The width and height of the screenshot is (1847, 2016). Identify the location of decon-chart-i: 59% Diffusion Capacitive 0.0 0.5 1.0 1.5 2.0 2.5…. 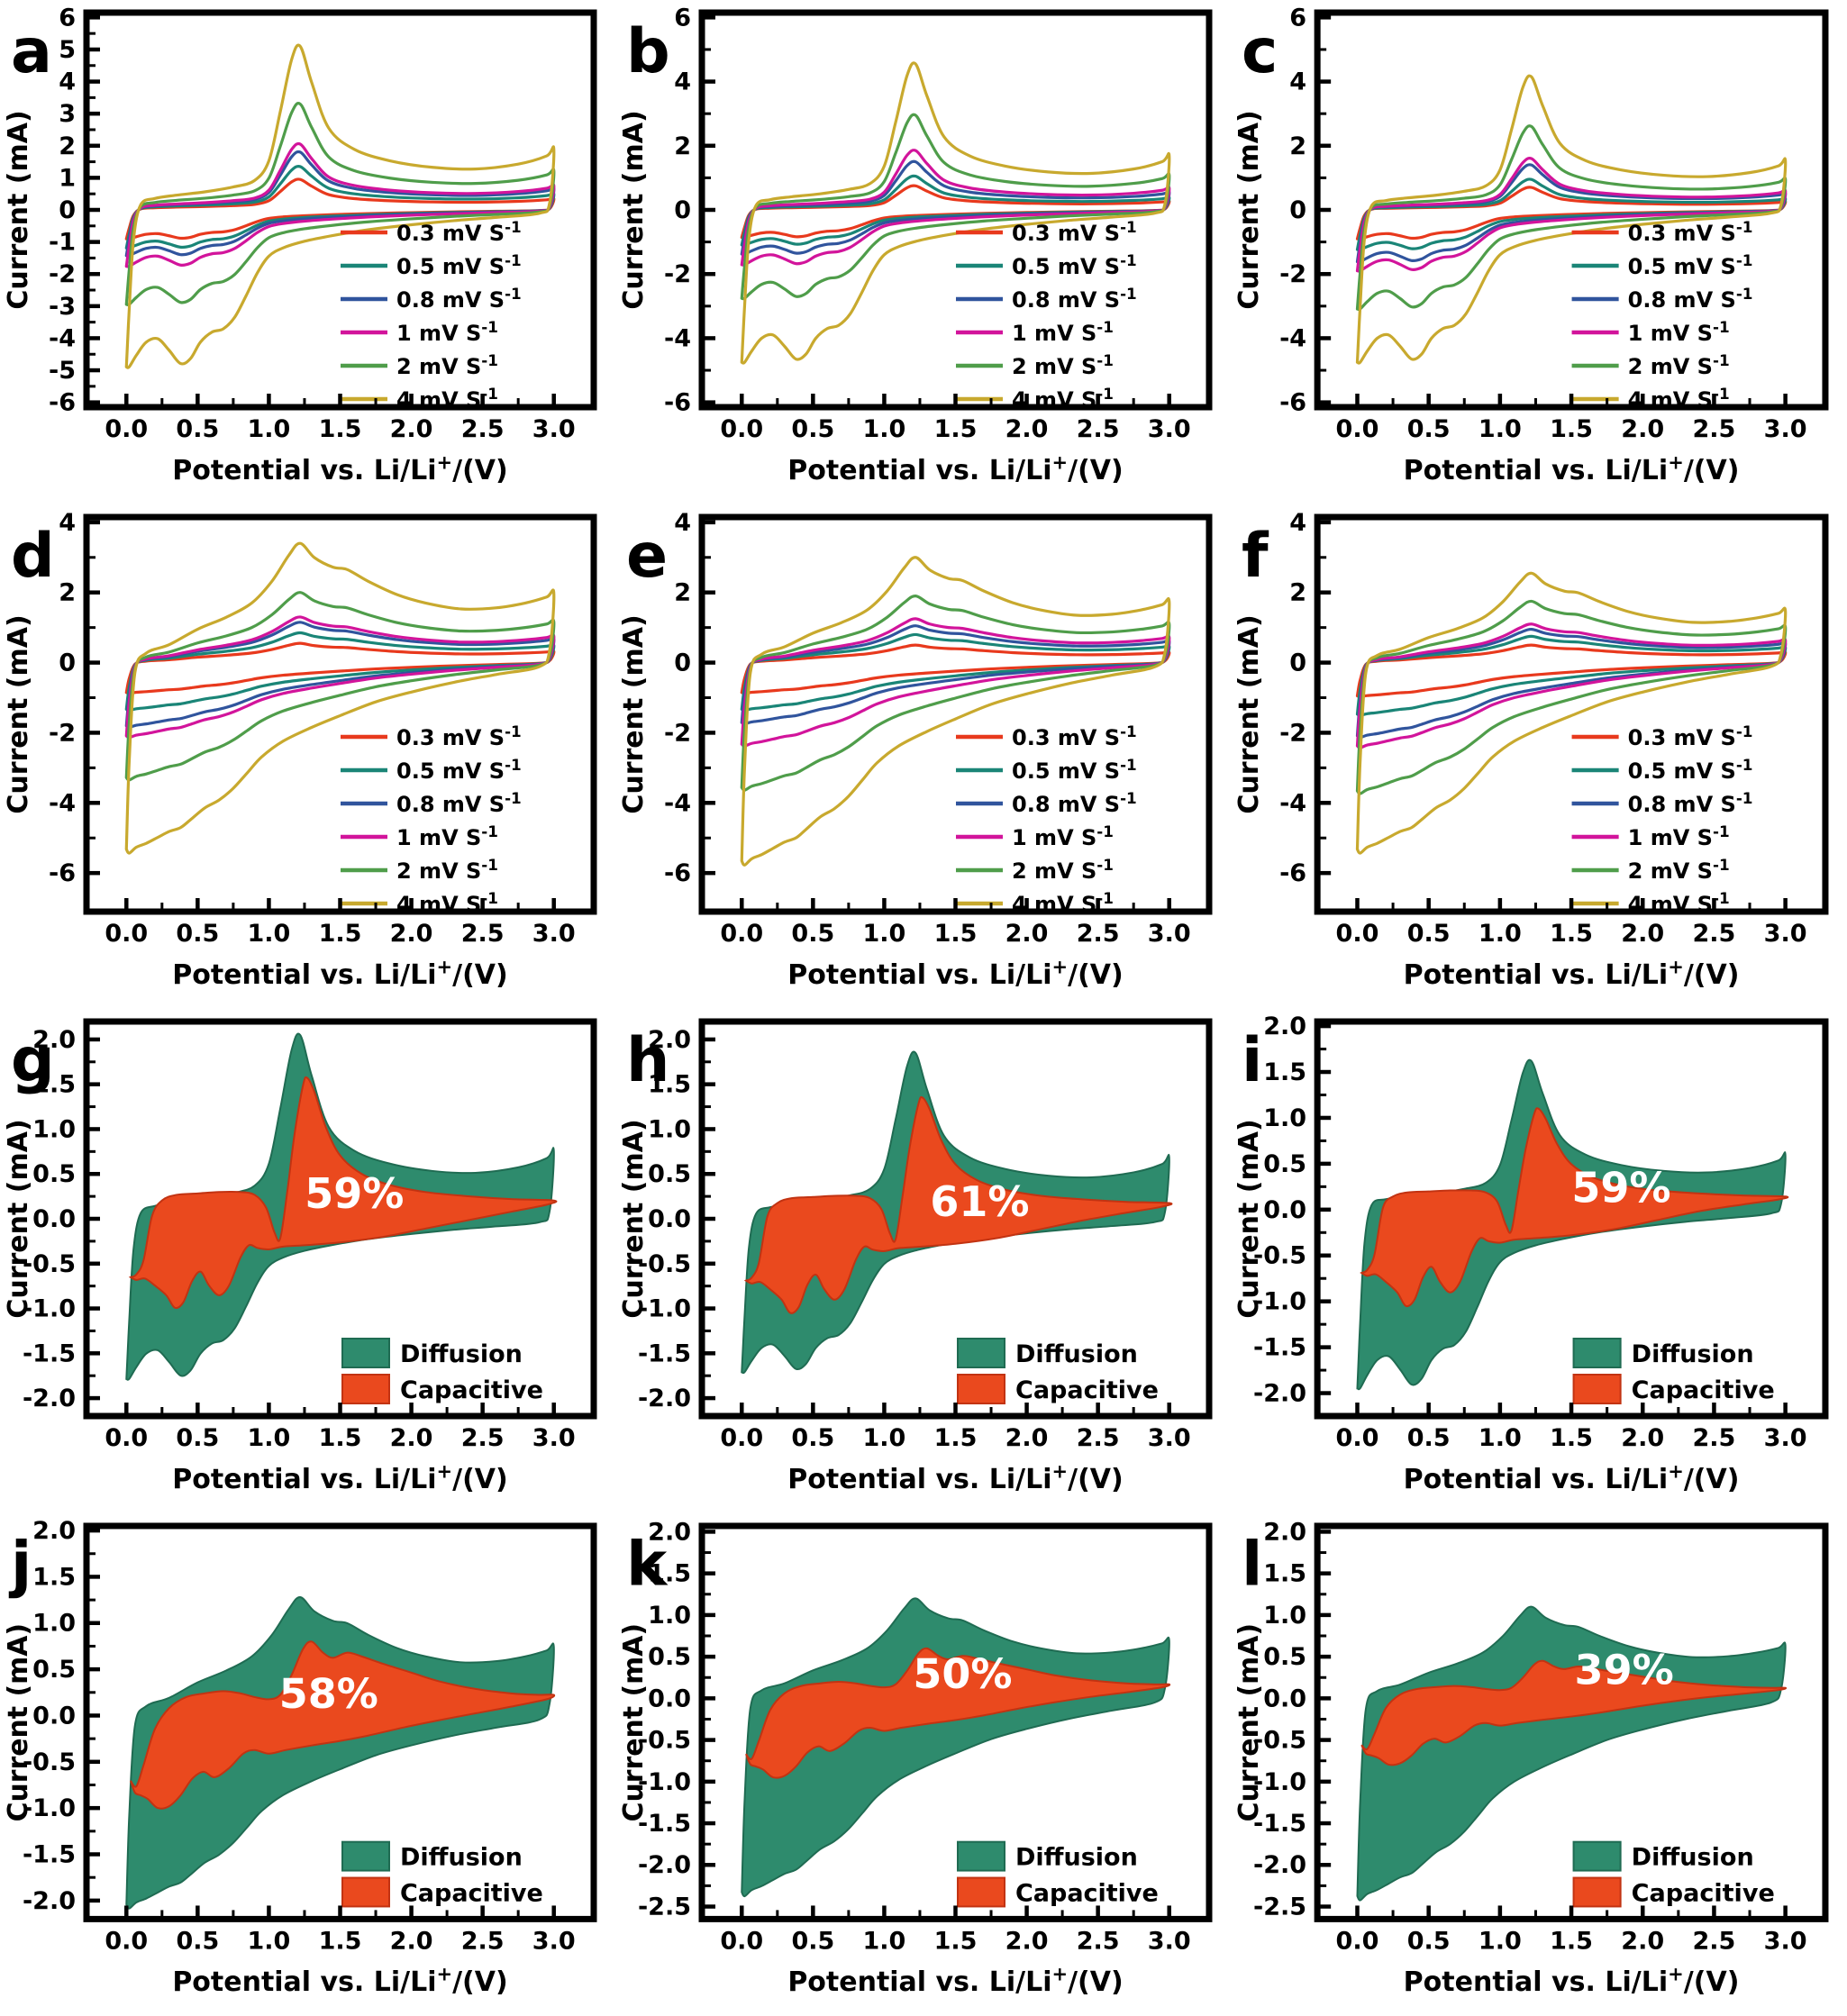
(1531, 1254).